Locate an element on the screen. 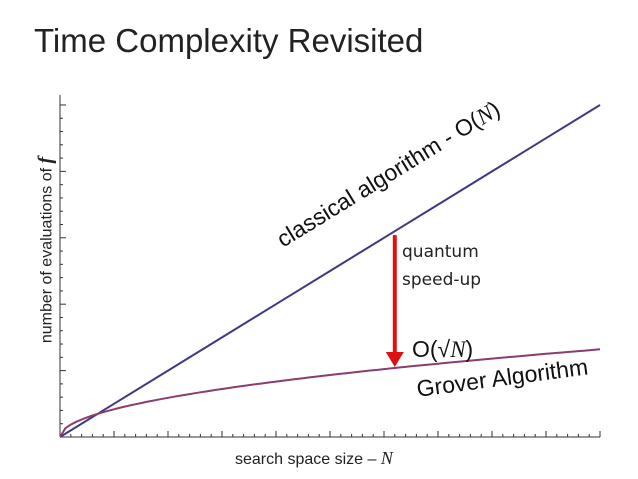 The width and height of the screenshot is (638, 479). speedup-arrow is located at coordinates (394, 301).